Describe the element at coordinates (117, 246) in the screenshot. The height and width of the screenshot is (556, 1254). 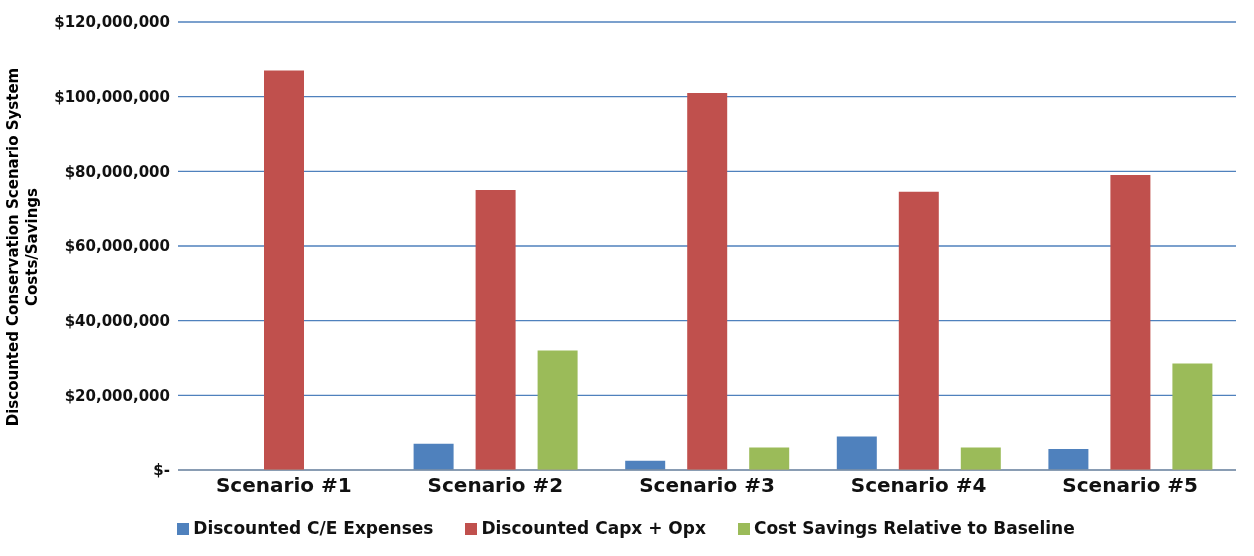
I see `y-tick-label: $60,000,000` at that location.